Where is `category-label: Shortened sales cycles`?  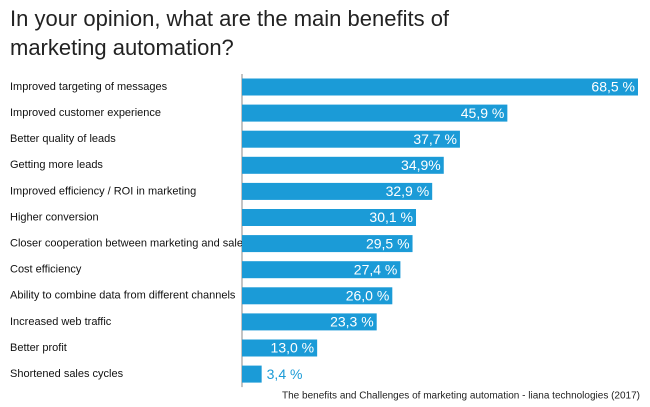 category-label: Shortened sales cycles is located at coordinates (67, 374).